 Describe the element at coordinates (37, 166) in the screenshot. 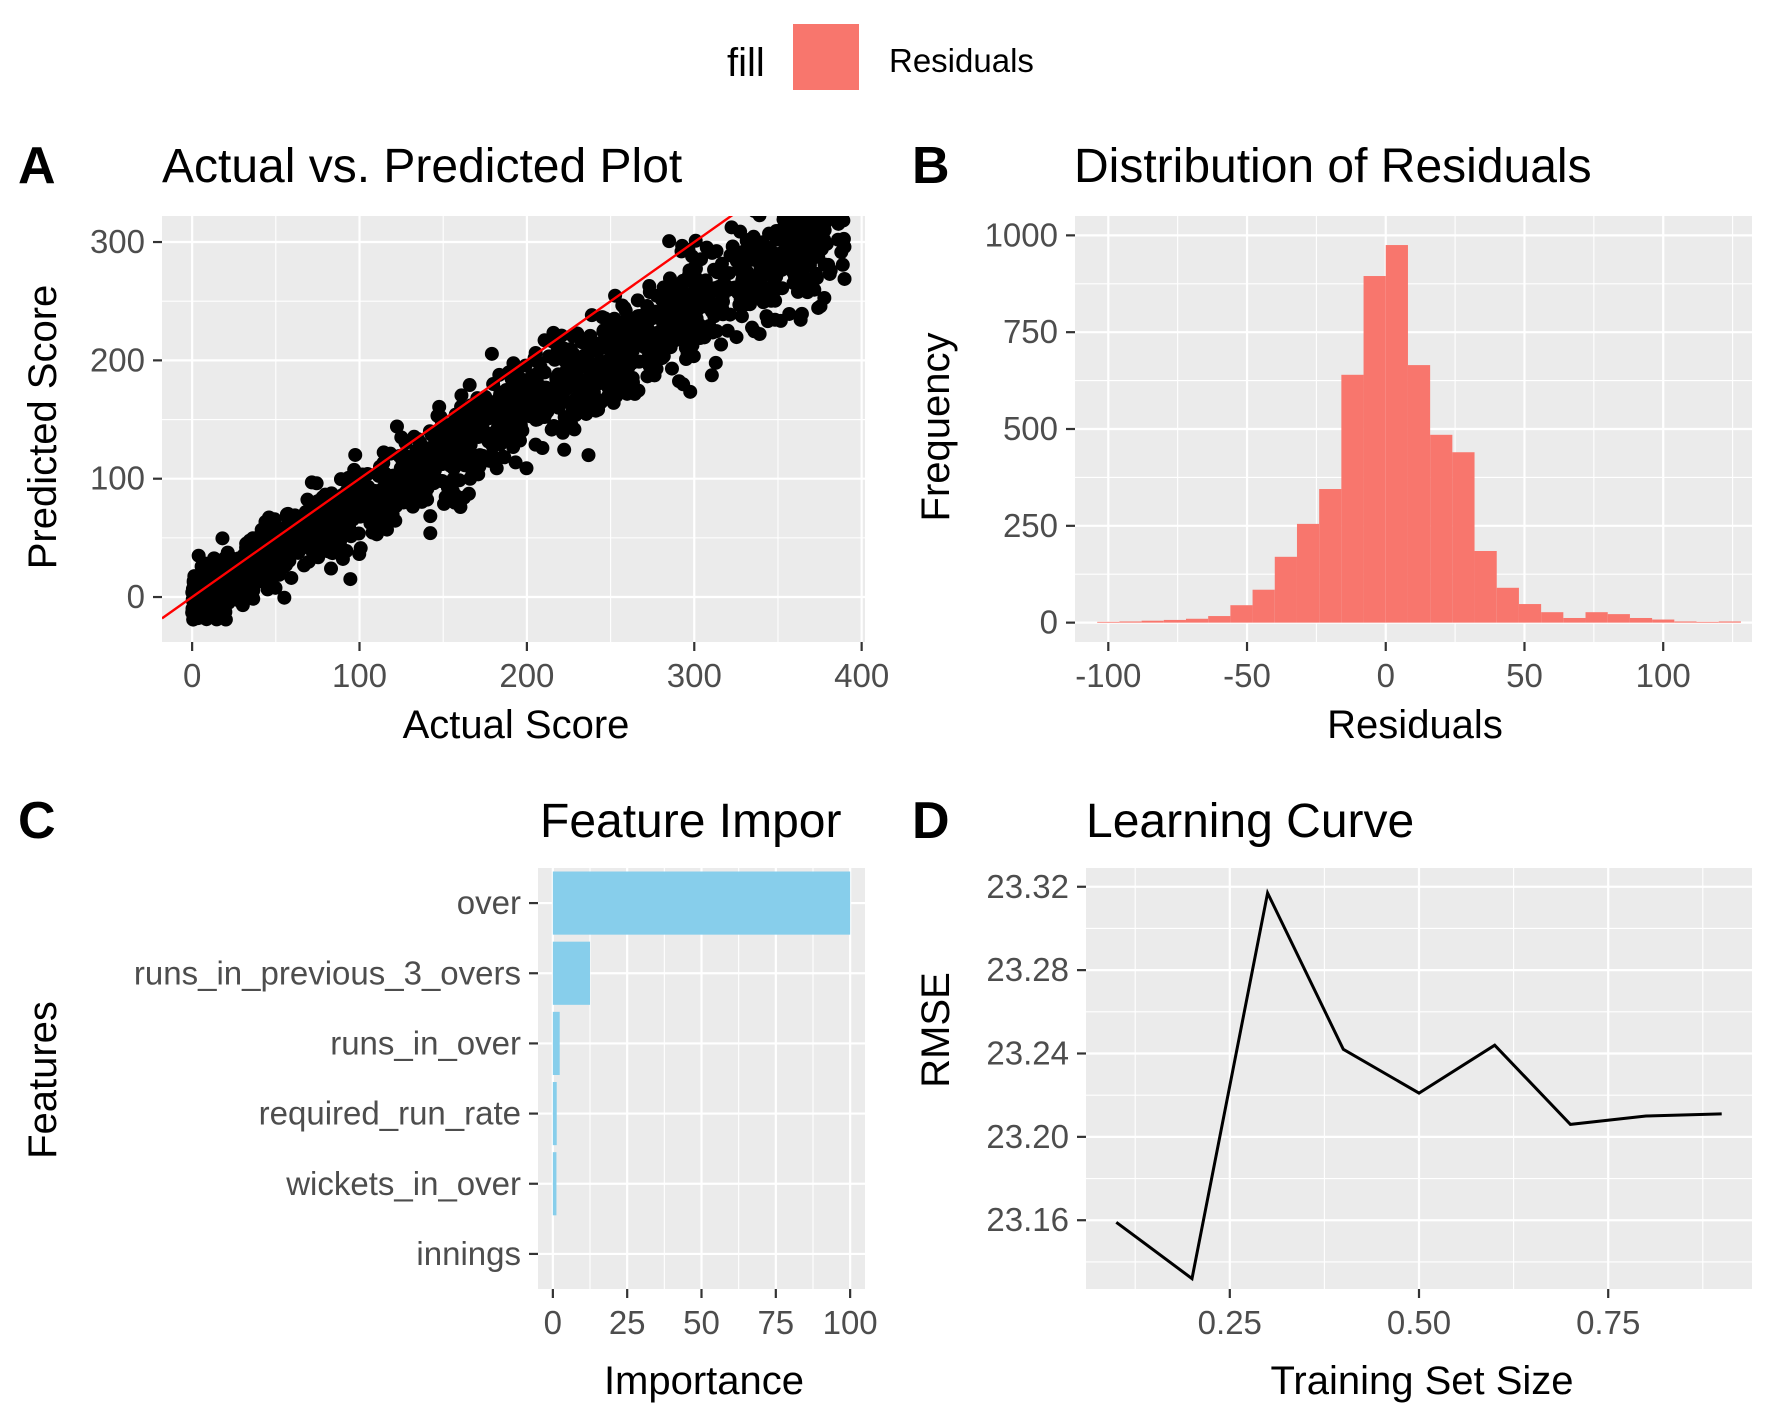

I see `panel-a-tag: A` at that location.